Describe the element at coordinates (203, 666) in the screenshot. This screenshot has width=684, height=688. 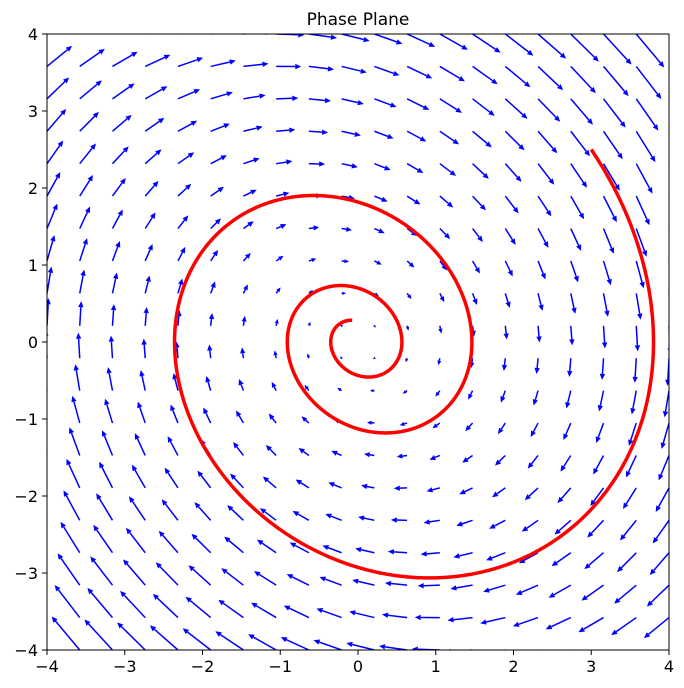
I see `x-tick-label: −2` at that location.